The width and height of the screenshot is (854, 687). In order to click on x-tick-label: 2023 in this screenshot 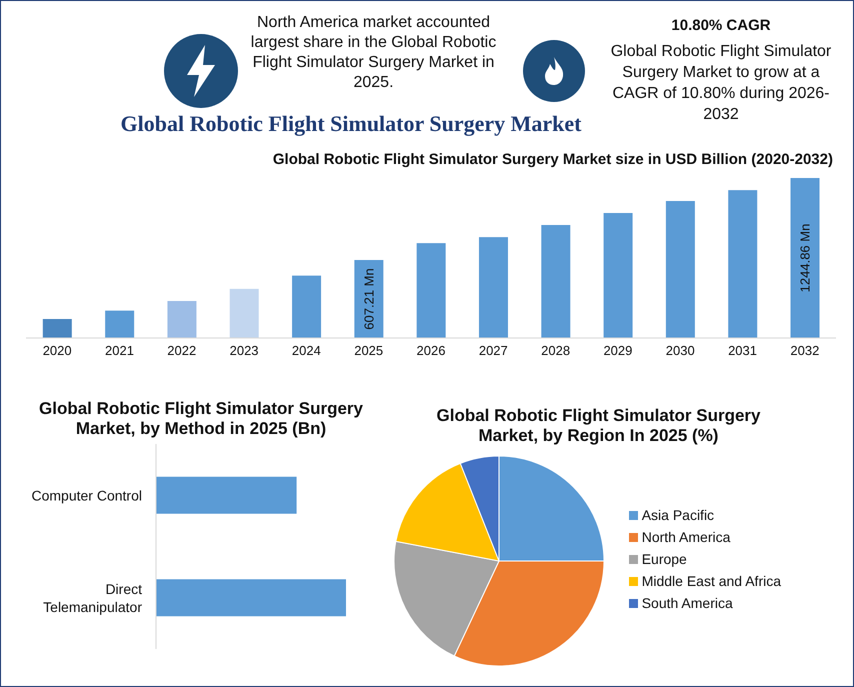, I will do `click(244, 350)`.